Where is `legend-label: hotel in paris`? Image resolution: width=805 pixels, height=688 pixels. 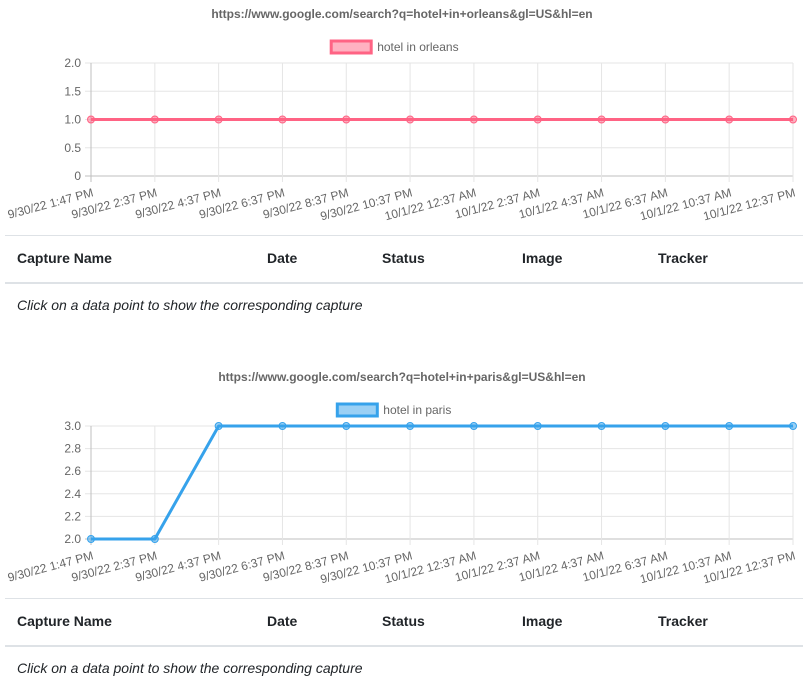
legend-label: hotel in paris is located at coordinates (417, 410).